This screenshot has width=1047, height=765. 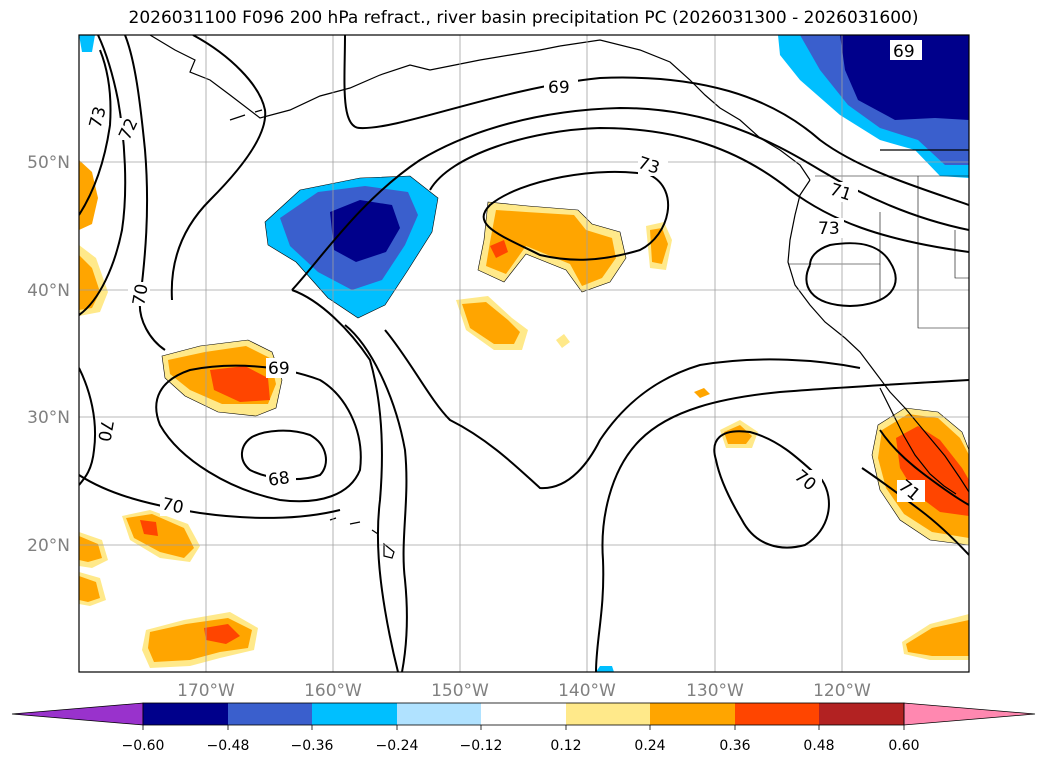 What do you see at coordinates (48, 418) in the screenshot?
I see `lat-label: 30°N` at bounding box center [48, 418].